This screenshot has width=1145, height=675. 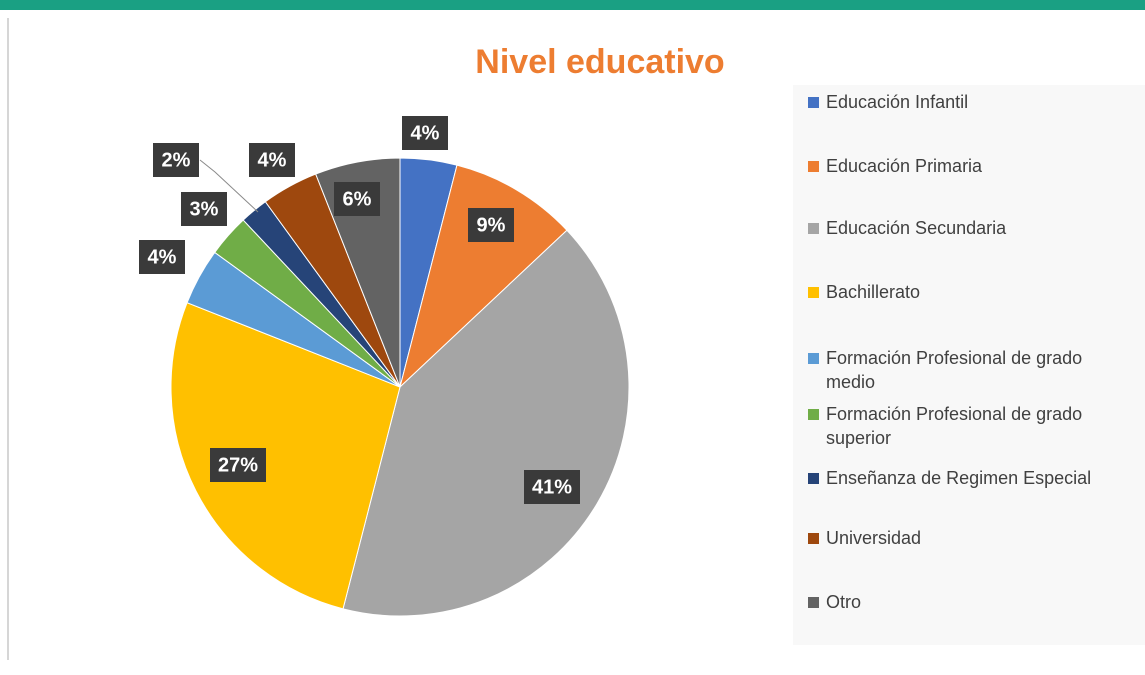 I want to click on legend-item: Formación Profesional de grado superior, so click(x=968, y=426).